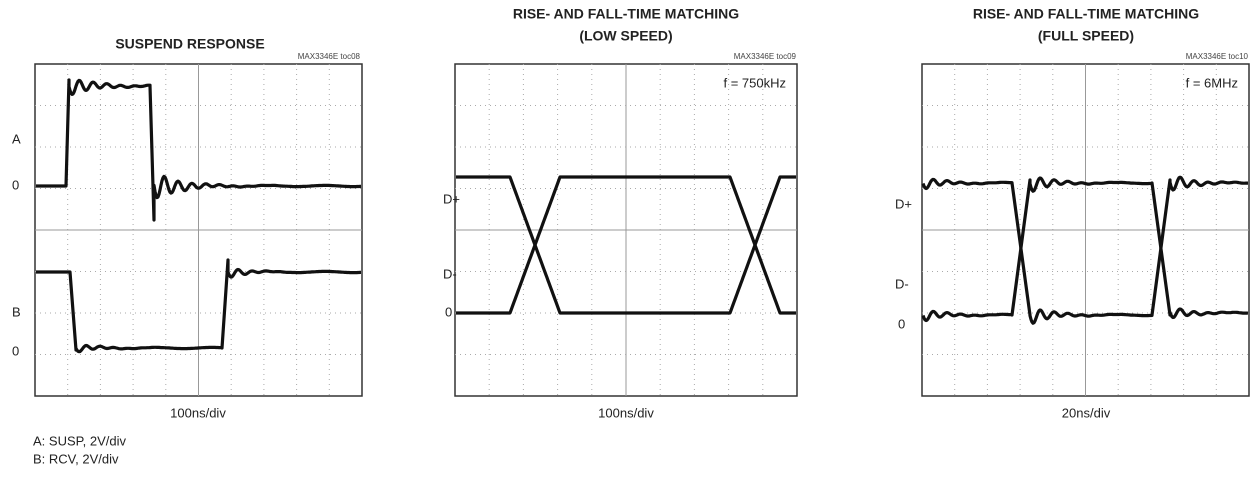 This screenshot has height=481, width=1251. Describe the element at coordinates (189, 44) in the screenshot. I see `panel-title: SUSPEND RESPONSE` at that location.